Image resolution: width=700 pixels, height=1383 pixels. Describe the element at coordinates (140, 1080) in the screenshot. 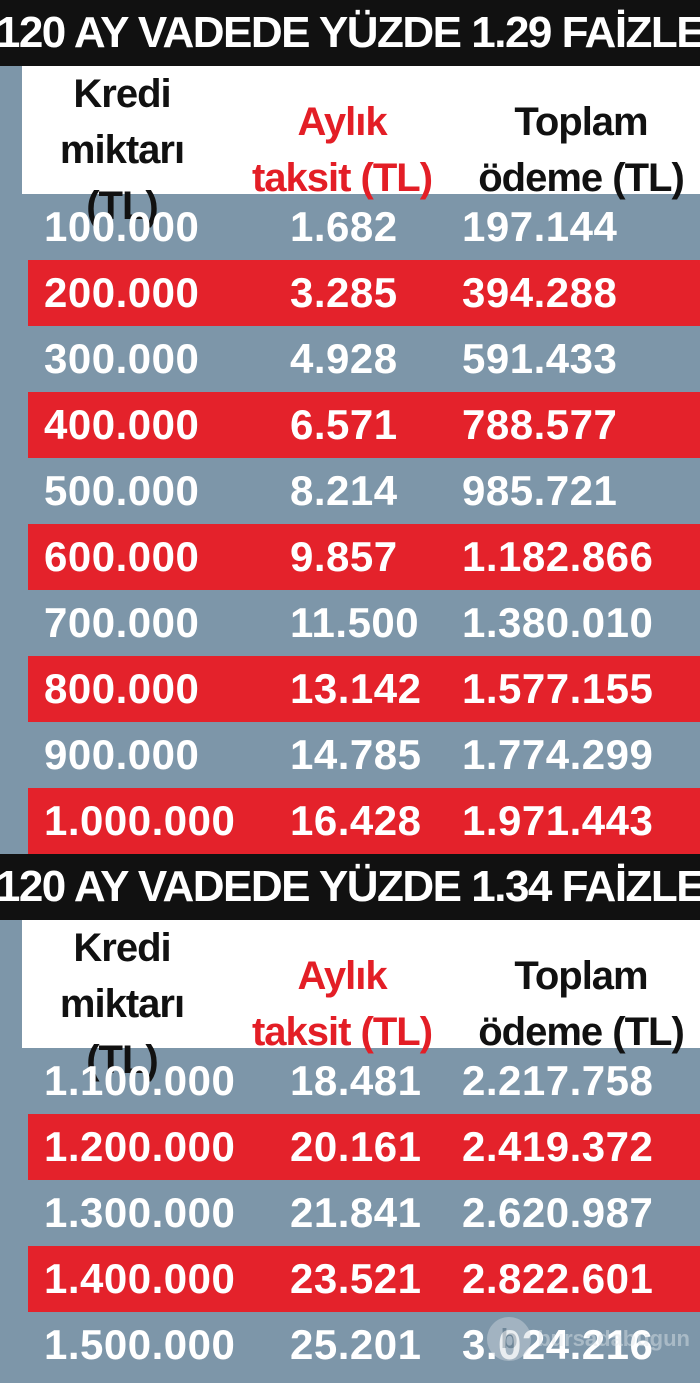

I see `cell-loan-amount: 1.100.000` at that location.